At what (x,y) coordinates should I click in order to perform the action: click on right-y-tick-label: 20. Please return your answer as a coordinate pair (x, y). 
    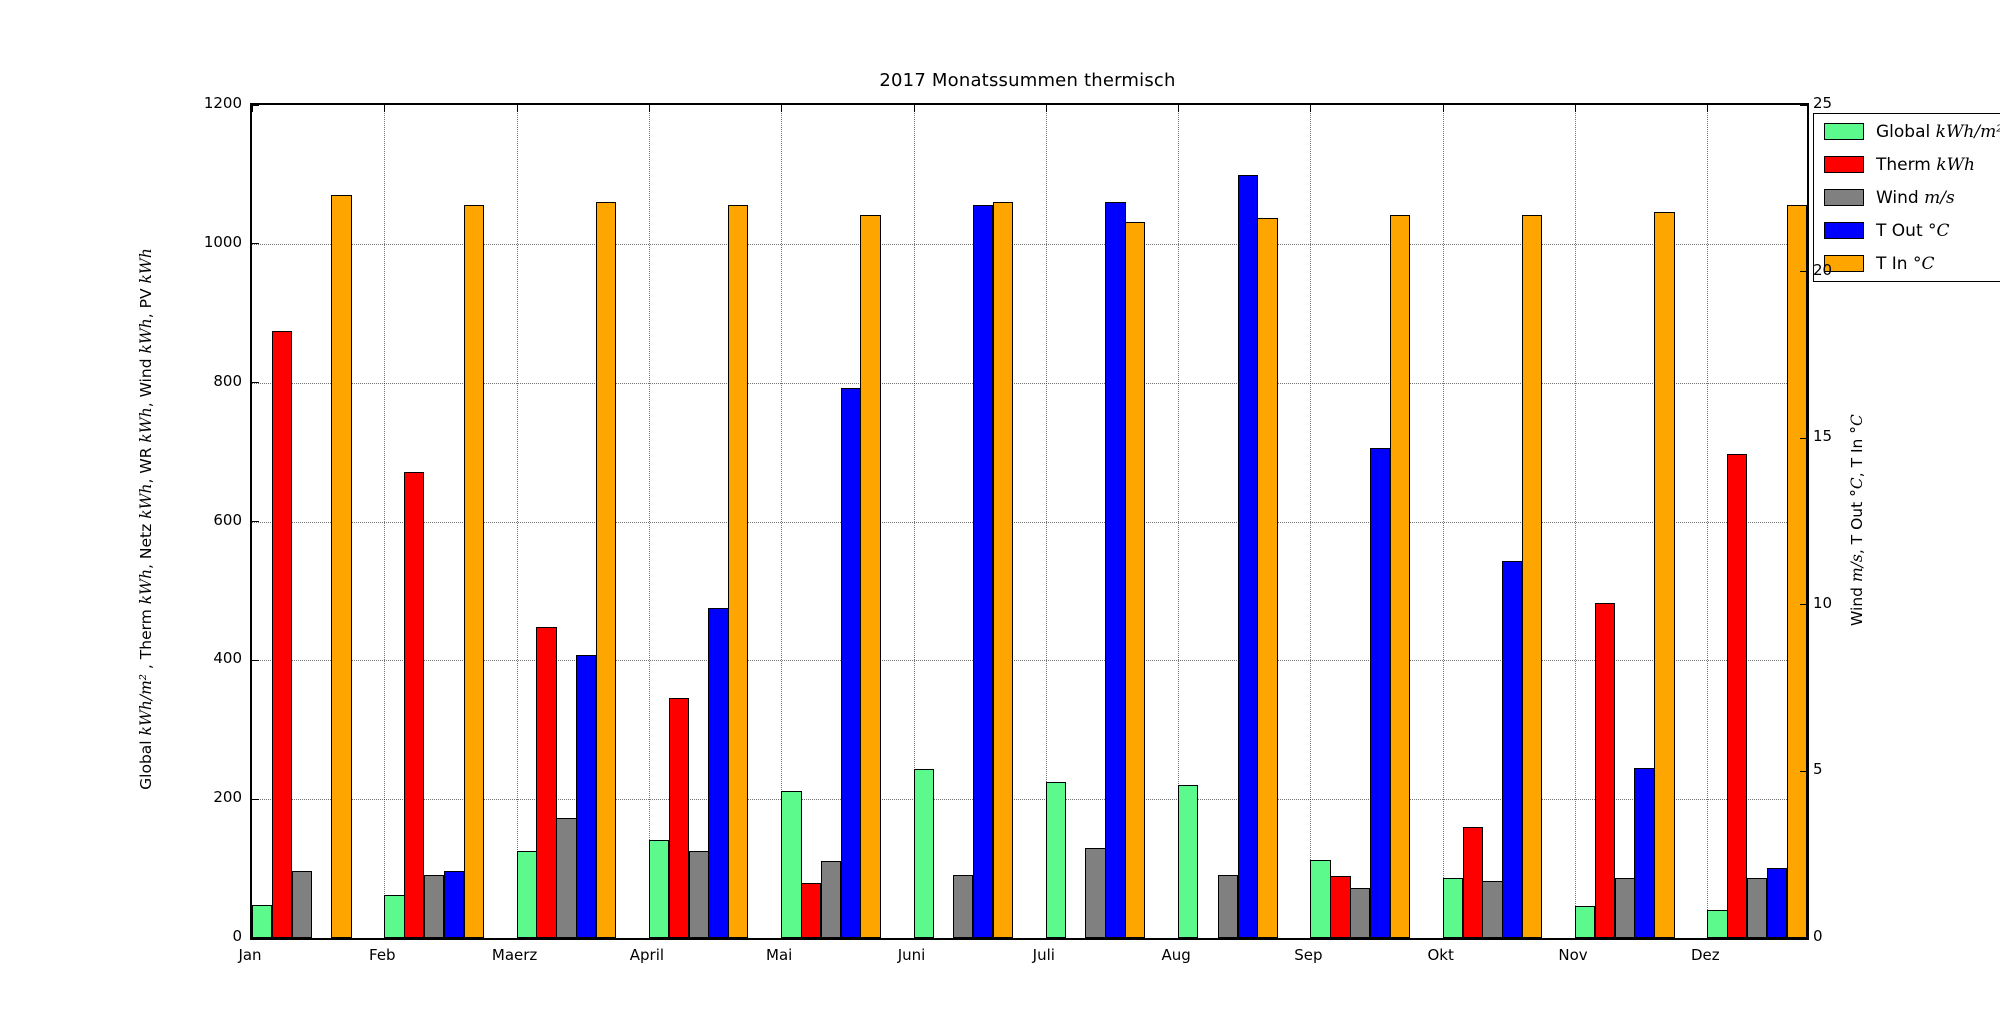
    Looking at the image, I should click on (1823, 269).